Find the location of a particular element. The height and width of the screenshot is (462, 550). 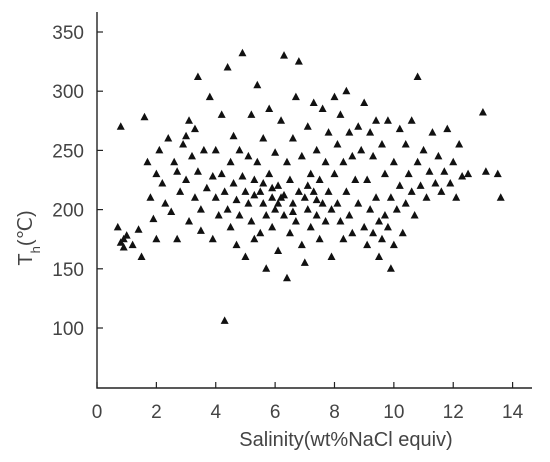

y-tick-label: 350 is located at coordinates (68, 33).